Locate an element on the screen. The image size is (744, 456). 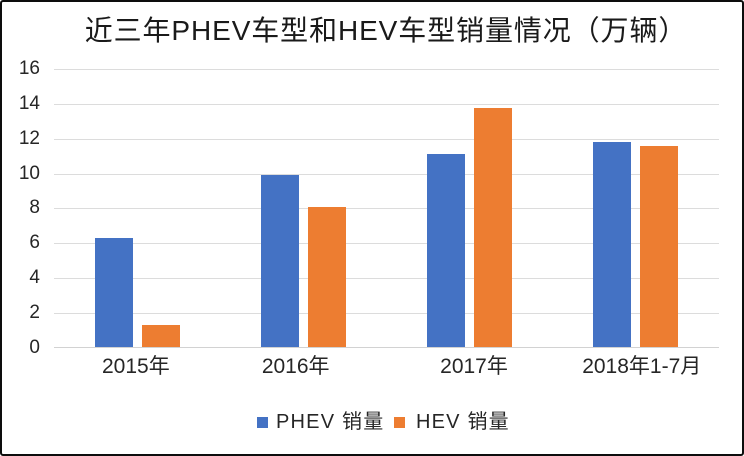
gridline-y8 is located at coordinates (386, 209).